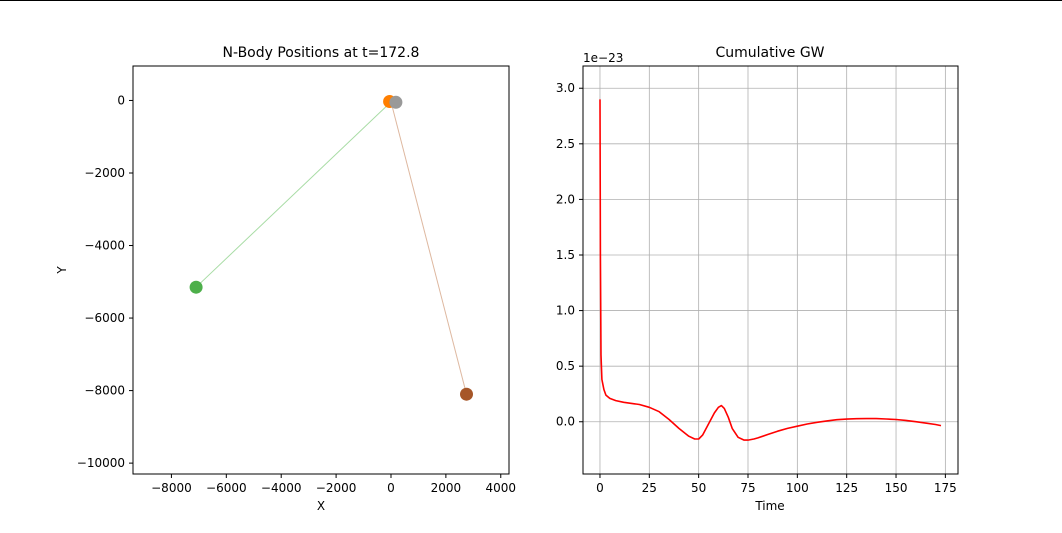  Describe the element at coordinates (104, 318) in the screenshot. I see `y-tick-label: −6000` at that location.